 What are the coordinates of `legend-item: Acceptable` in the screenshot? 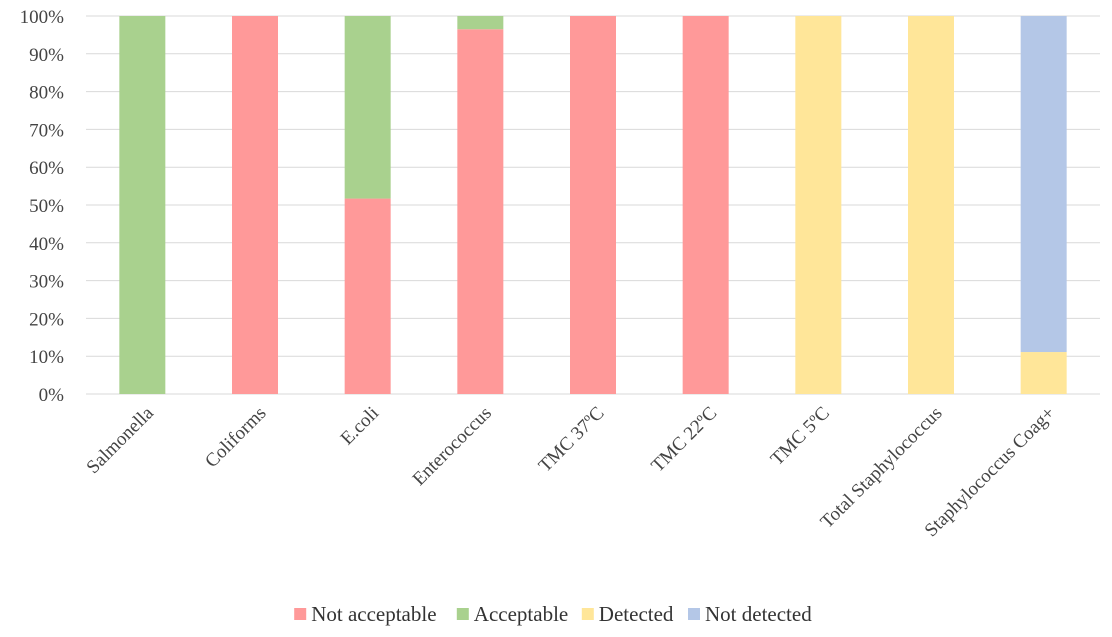 It's located at (512, 614).